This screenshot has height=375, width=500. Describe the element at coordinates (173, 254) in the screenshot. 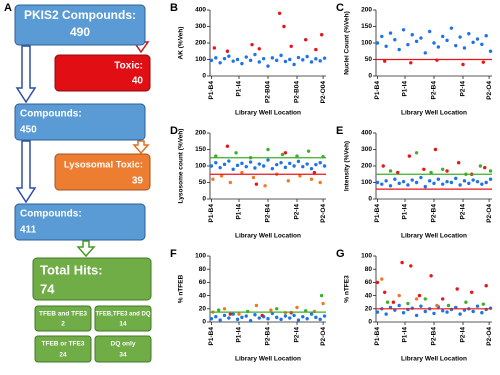

I see `panel-label: F` at that location.